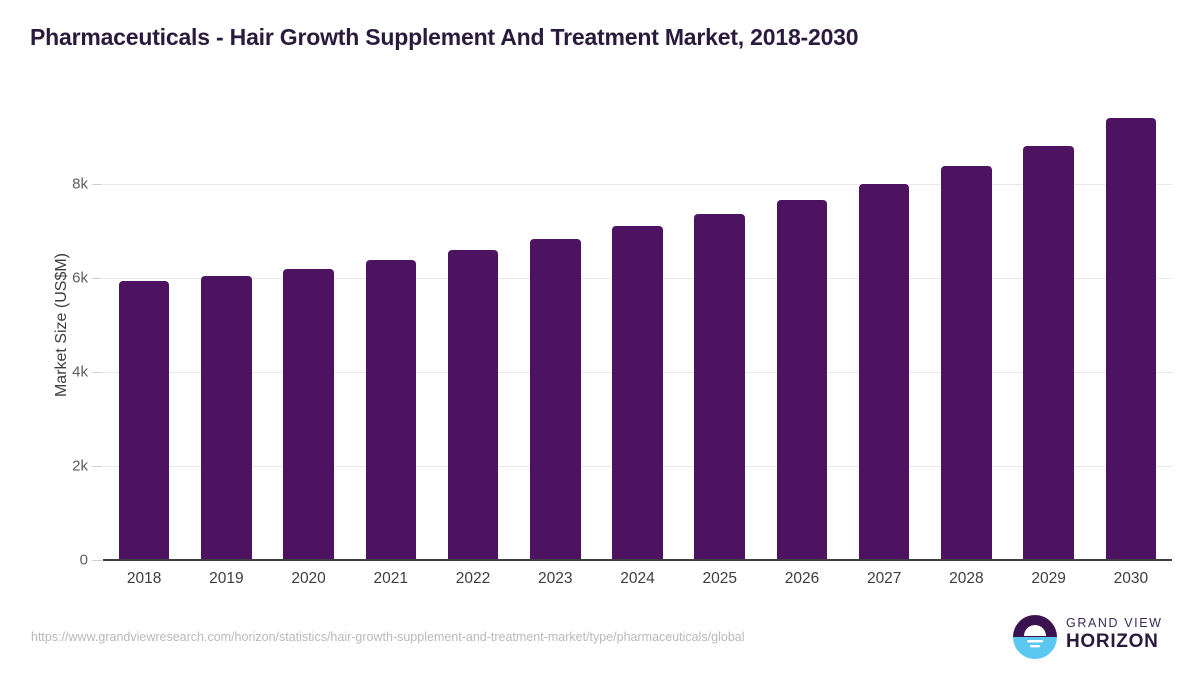 This screenshot has height=675, width=1200. What do you see at coordinates (555, 578) in the screenshot?
I see `x-tick-label-2023: 2023` at bounding box center [555, 578].